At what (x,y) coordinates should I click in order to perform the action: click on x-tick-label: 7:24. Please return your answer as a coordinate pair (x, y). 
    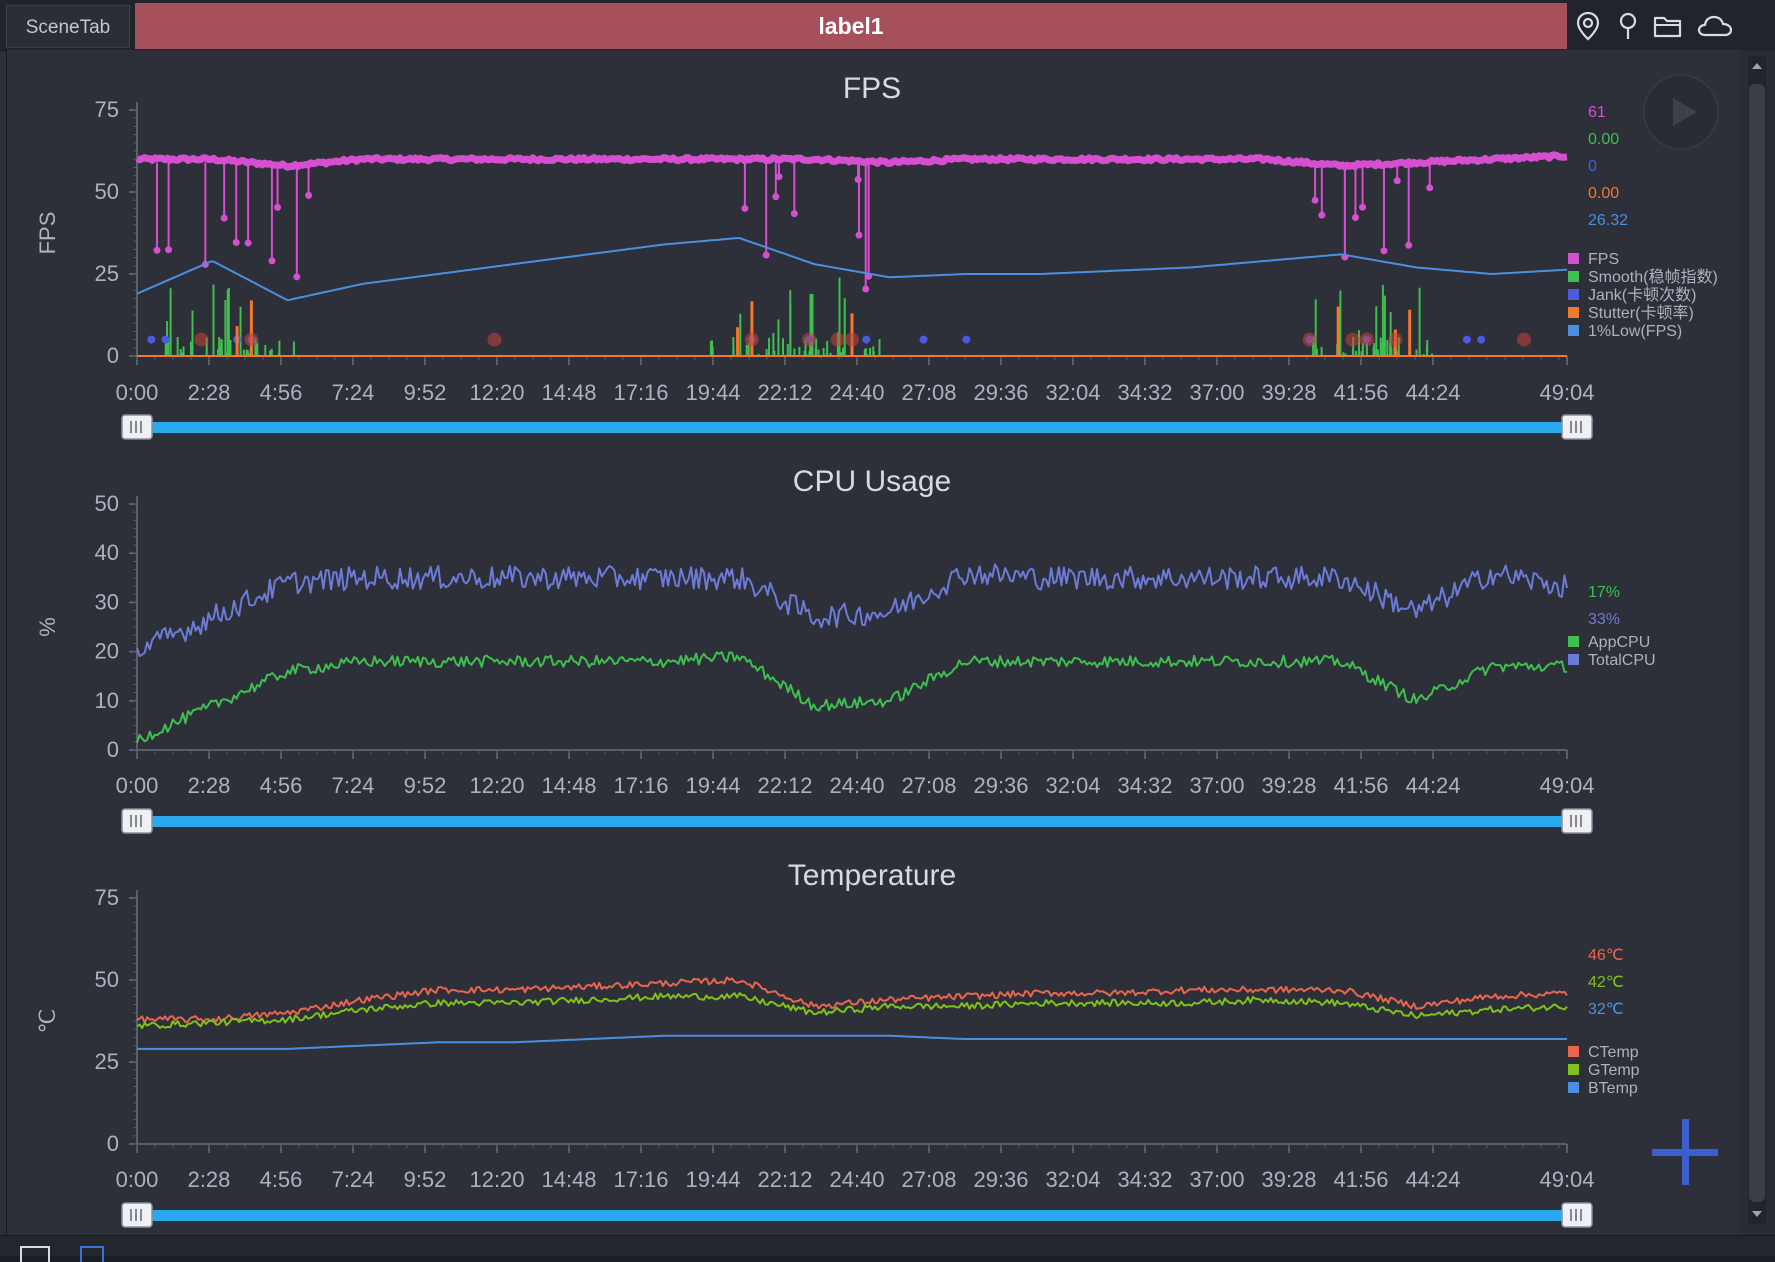
    Looking at the image, I should click on (353, 392).